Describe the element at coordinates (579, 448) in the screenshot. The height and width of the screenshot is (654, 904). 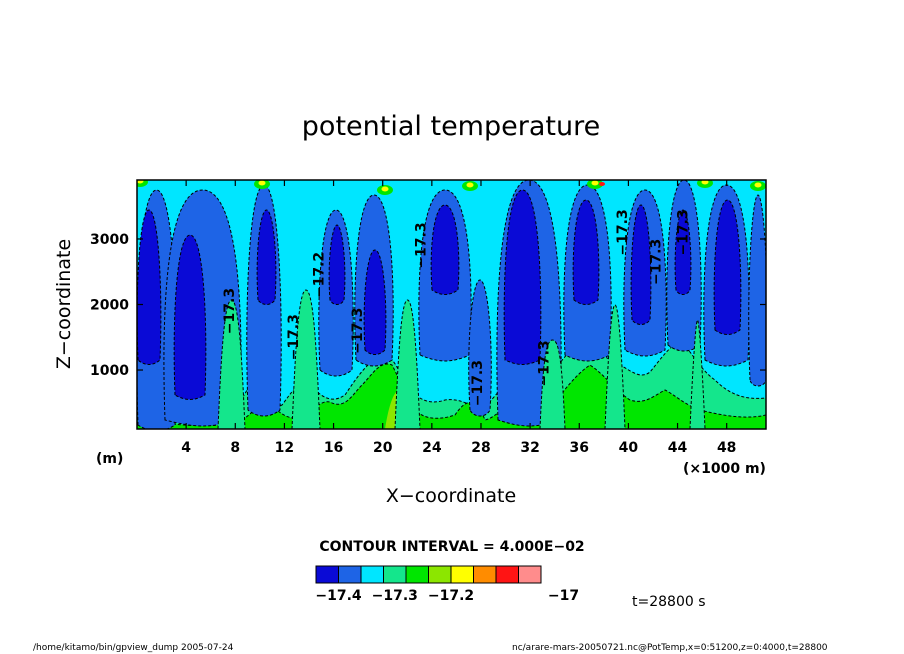
I see `x-tick-label: 36` at that location.